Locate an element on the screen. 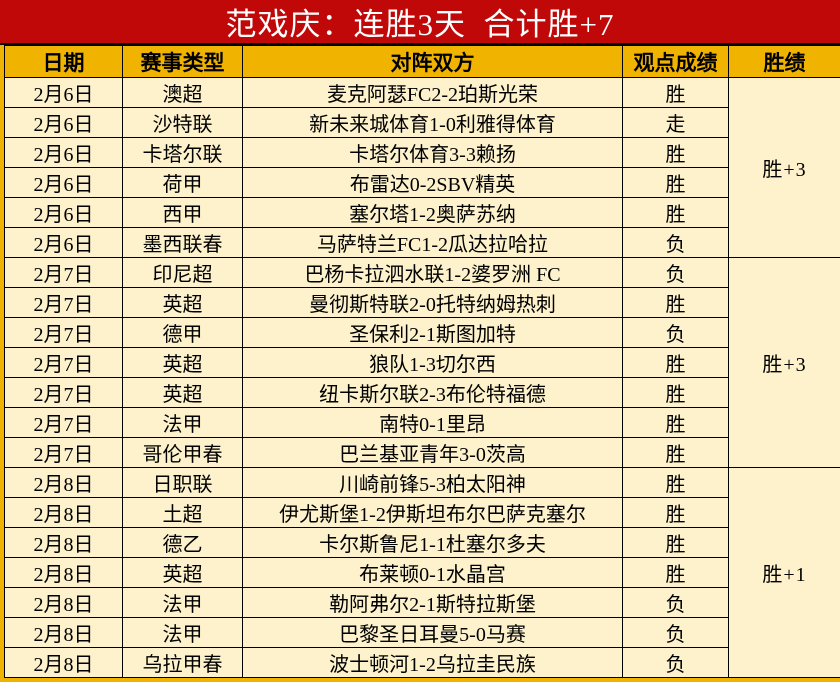 The width and height of the screenshot is (840, 682). match-cell: 巴兰基亚青年3-0茨高 is located at coordinates (432, 452).